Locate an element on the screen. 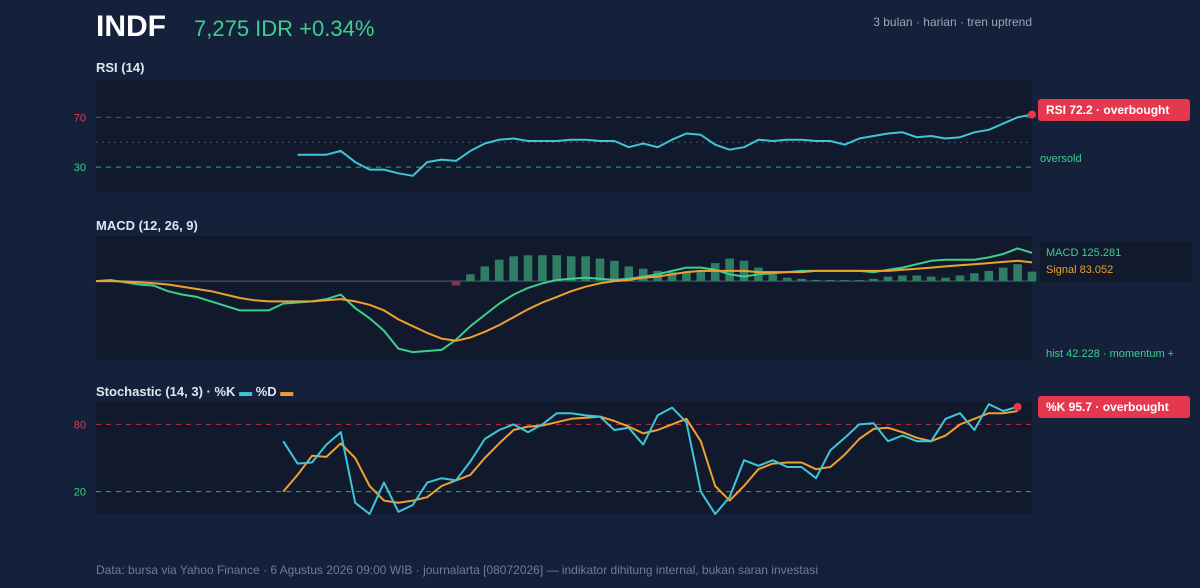 Image resolution: width=1200 pixels, height=588 pixels. rsi-tick-70: 70 is located at coordinates (80, 118).